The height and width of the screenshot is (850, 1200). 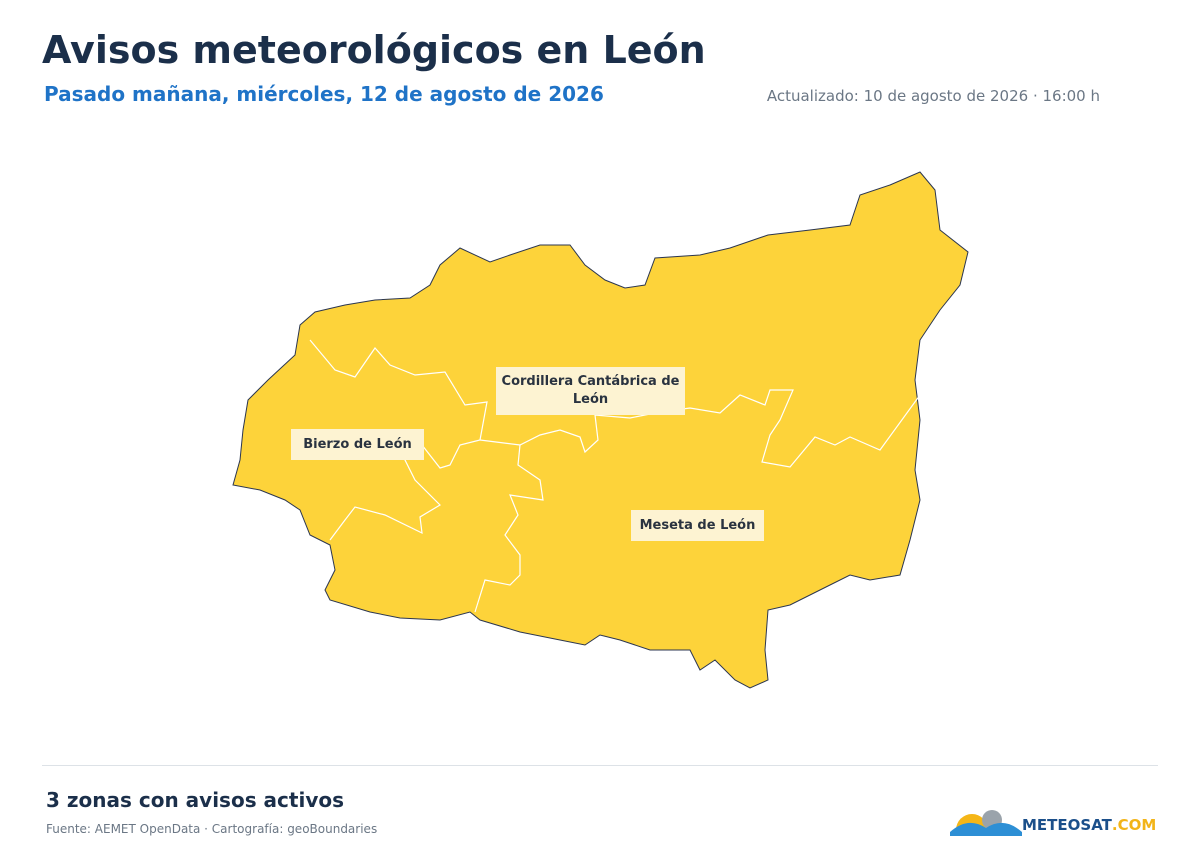 What do you see at coordinates (1067, 825) in the screenshot?
I see `logo-name: METEOSAT` at bounding box center [1067, 825].